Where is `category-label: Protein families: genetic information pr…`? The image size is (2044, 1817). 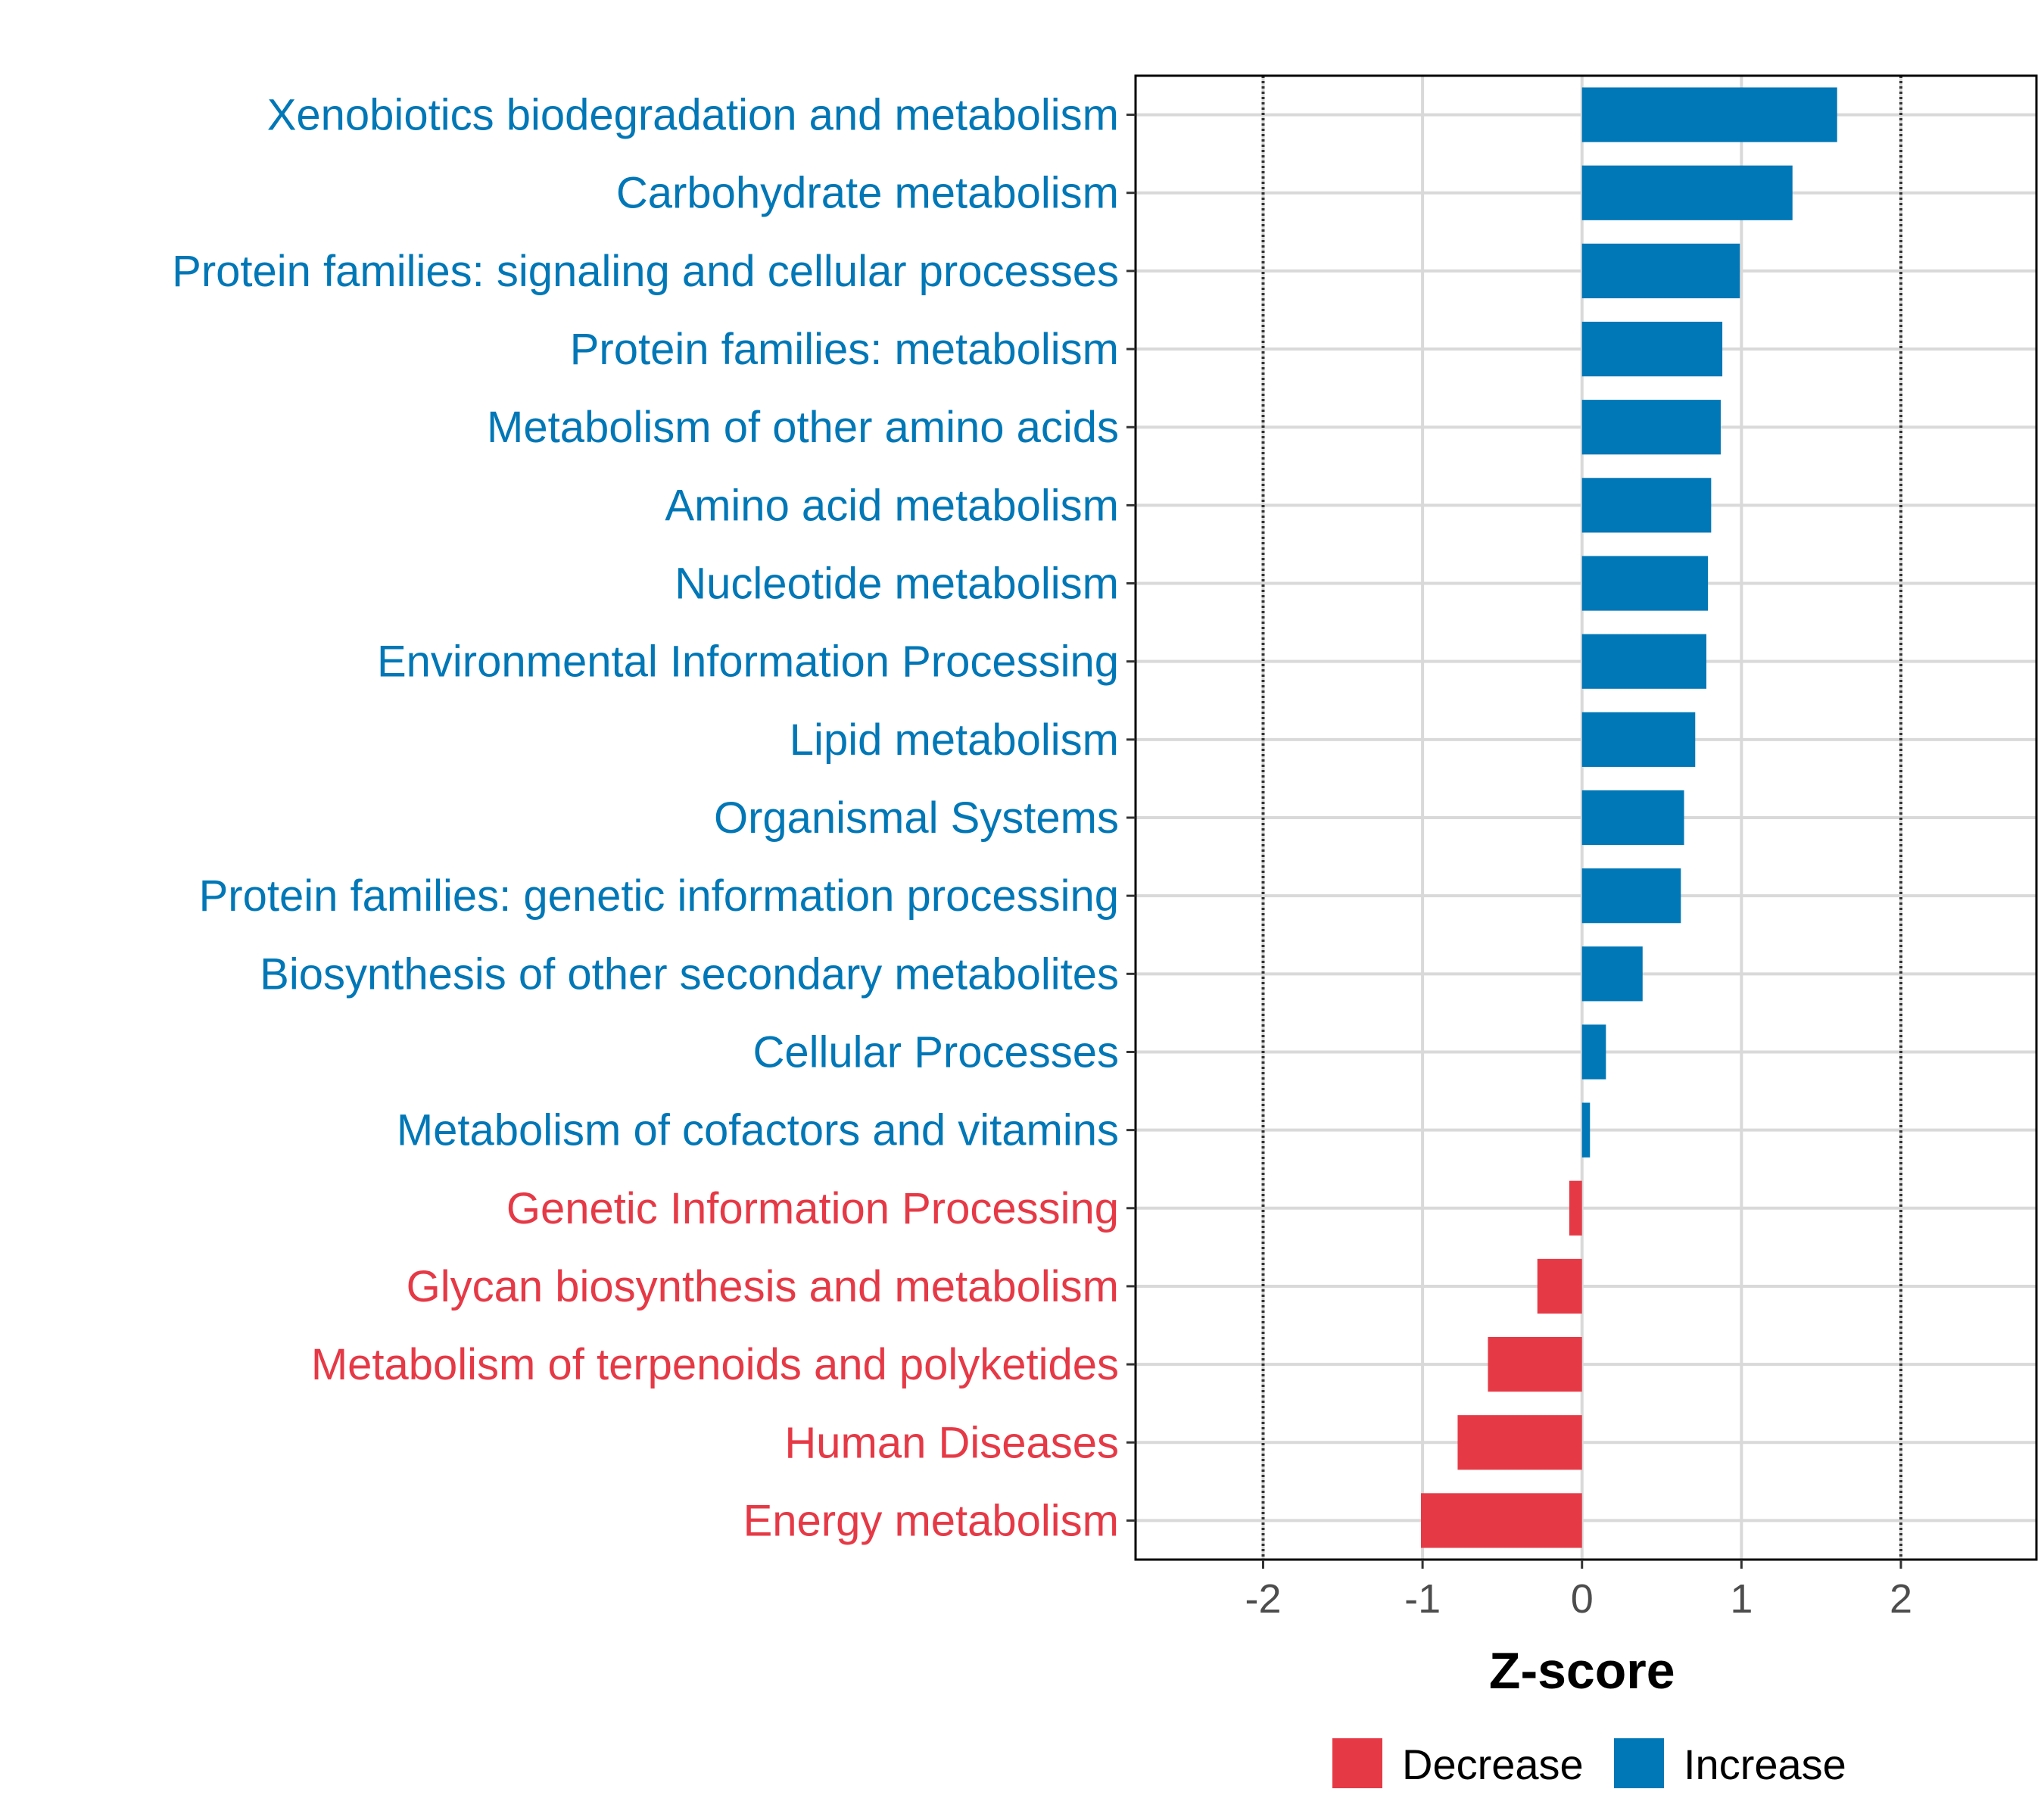
category-label: Protein families: genetic information pr… is located at coordinates (659, 896).